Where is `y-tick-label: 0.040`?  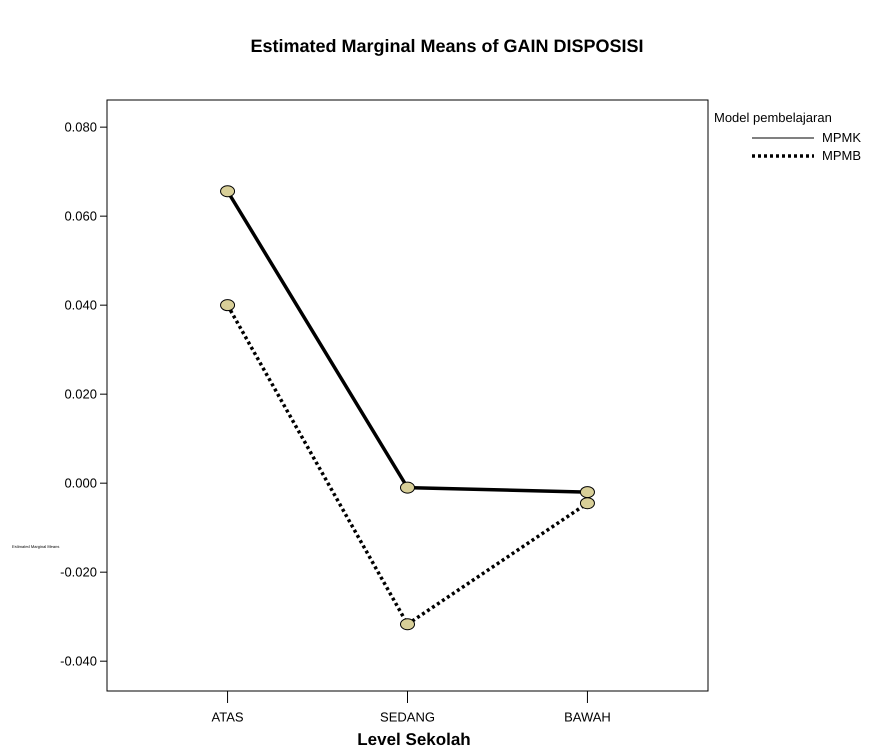 y-tick-label: 0.040 is located at coordinates (80, 304).